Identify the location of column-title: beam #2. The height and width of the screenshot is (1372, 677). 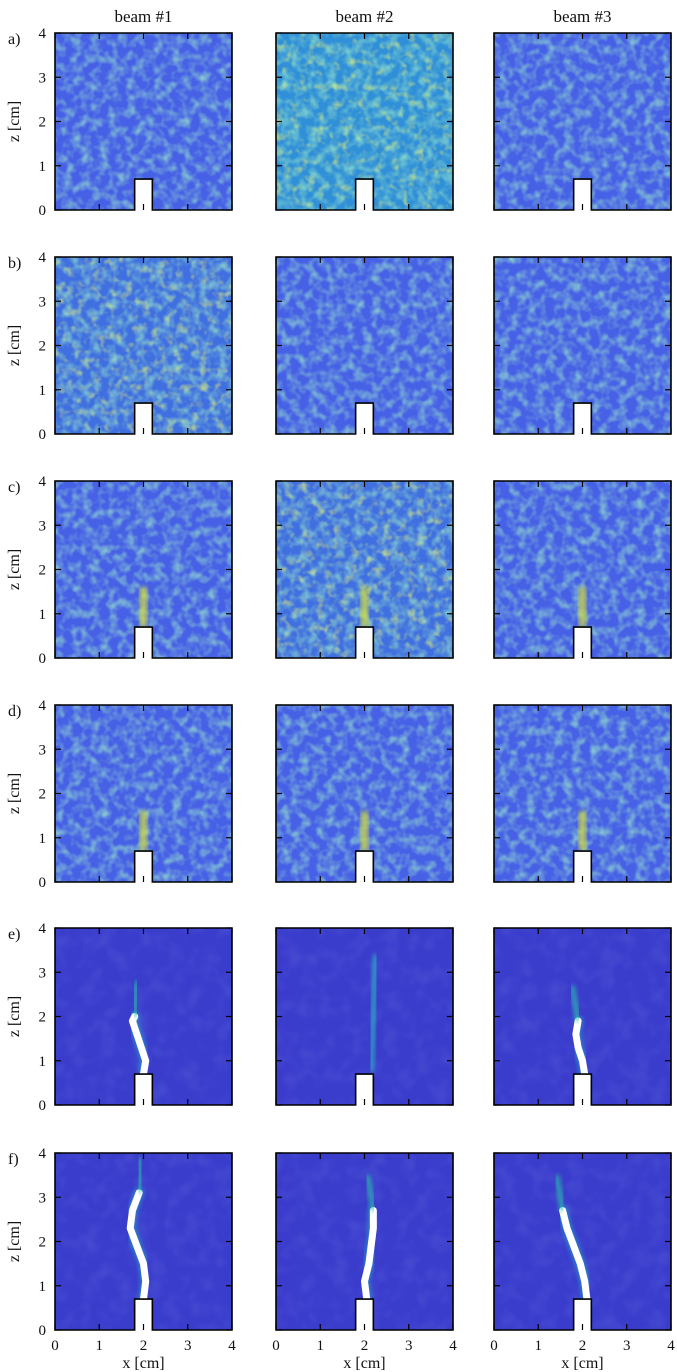
(364, 16).